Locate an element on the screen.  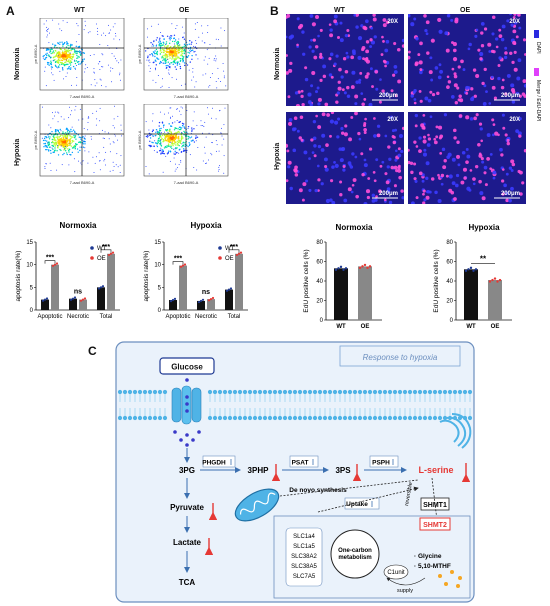
significance-label: ns is located at coordinates (206, 292).